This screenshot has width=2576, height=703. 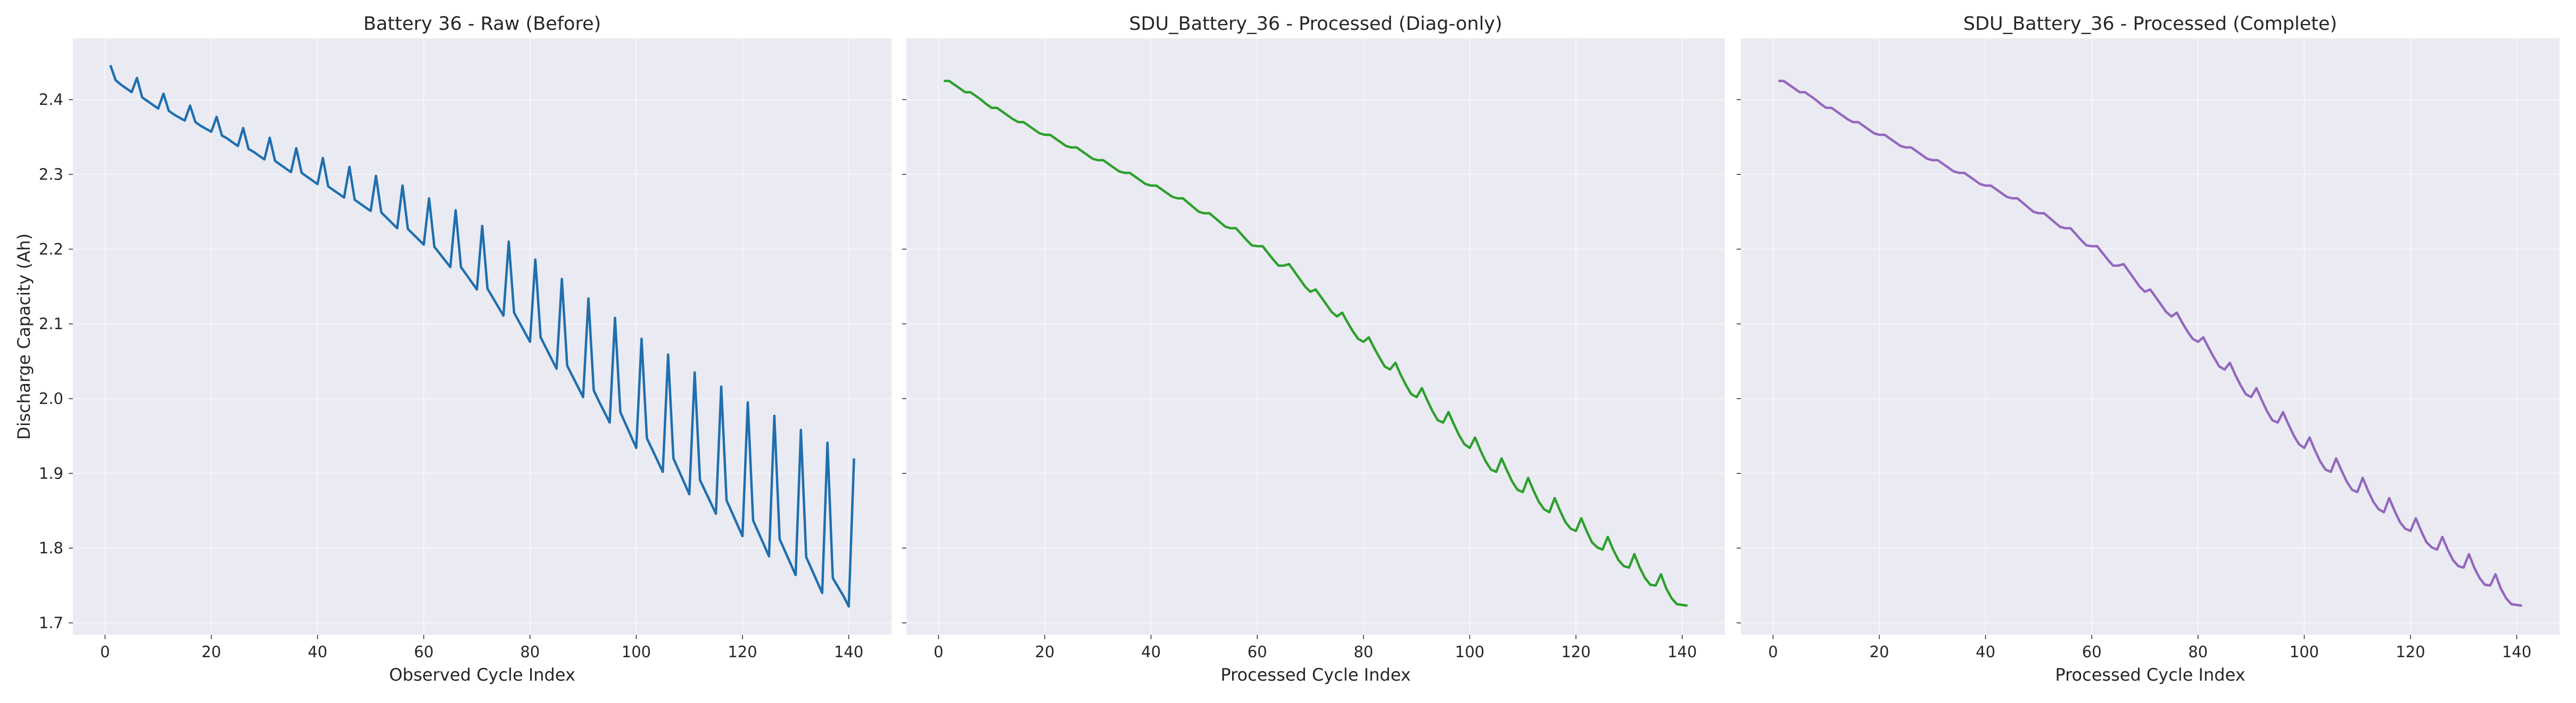 What do you see at coordinates (1315, 24) in the screenshot?
I see `chart-title: SDU_Battery_36 - Processed (Diag-only)` at bounding box center [1315, 24].